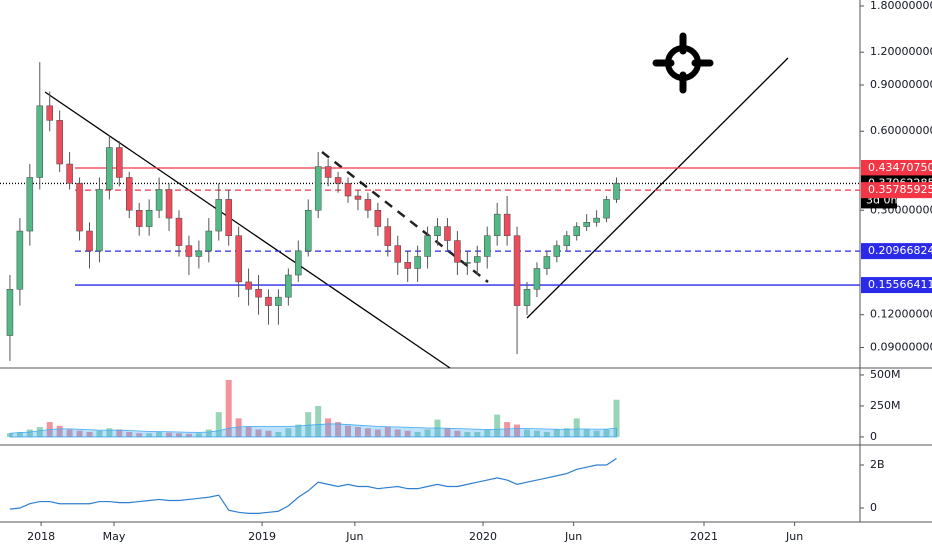 The width and height of the screenshot is (932, 550). Describe the element at coordinates (900, 250) in the screenshot. I see `price-label: 0.20966824` at that location.